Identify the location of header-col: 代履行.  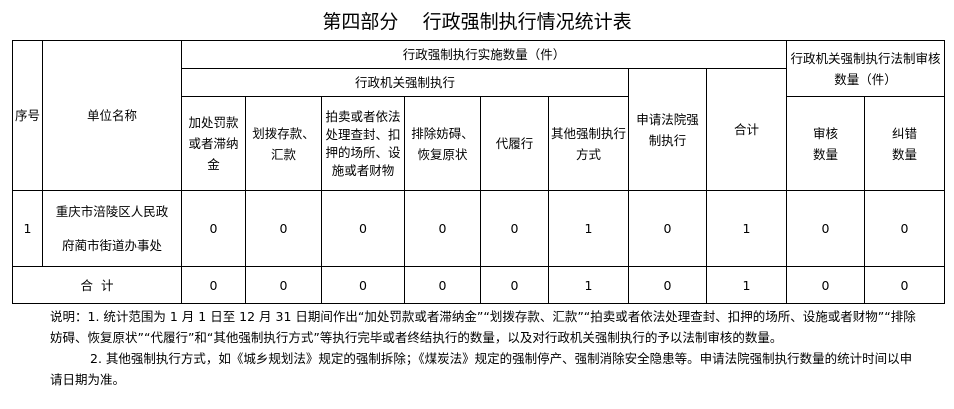
(514, 143).